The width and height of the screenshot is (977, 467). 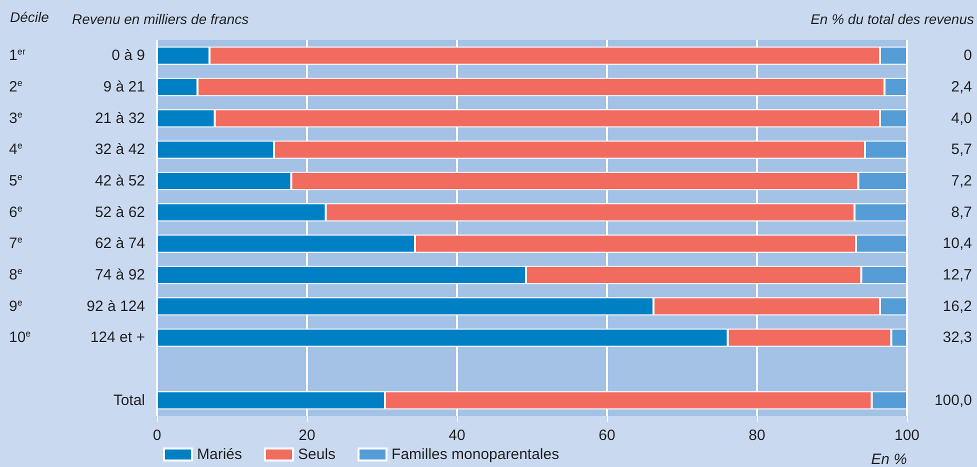 I want to click on x-tick-label: 100, so click(x=907, y=435).